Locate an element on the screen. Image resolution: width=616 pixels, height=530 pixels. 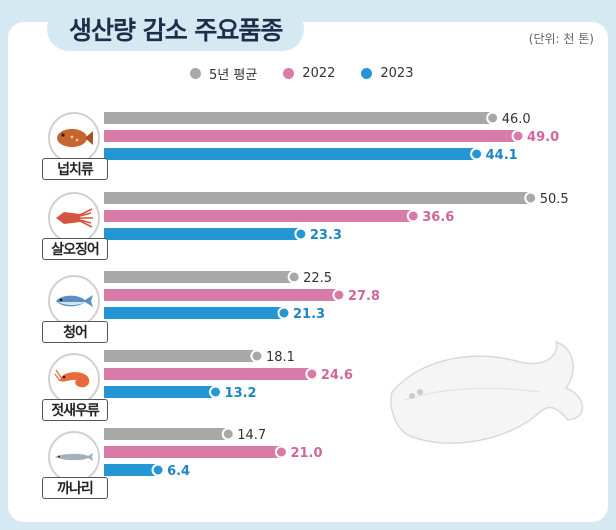
category-shrimp: 젓새우류 is located at coordinates (75, 388).